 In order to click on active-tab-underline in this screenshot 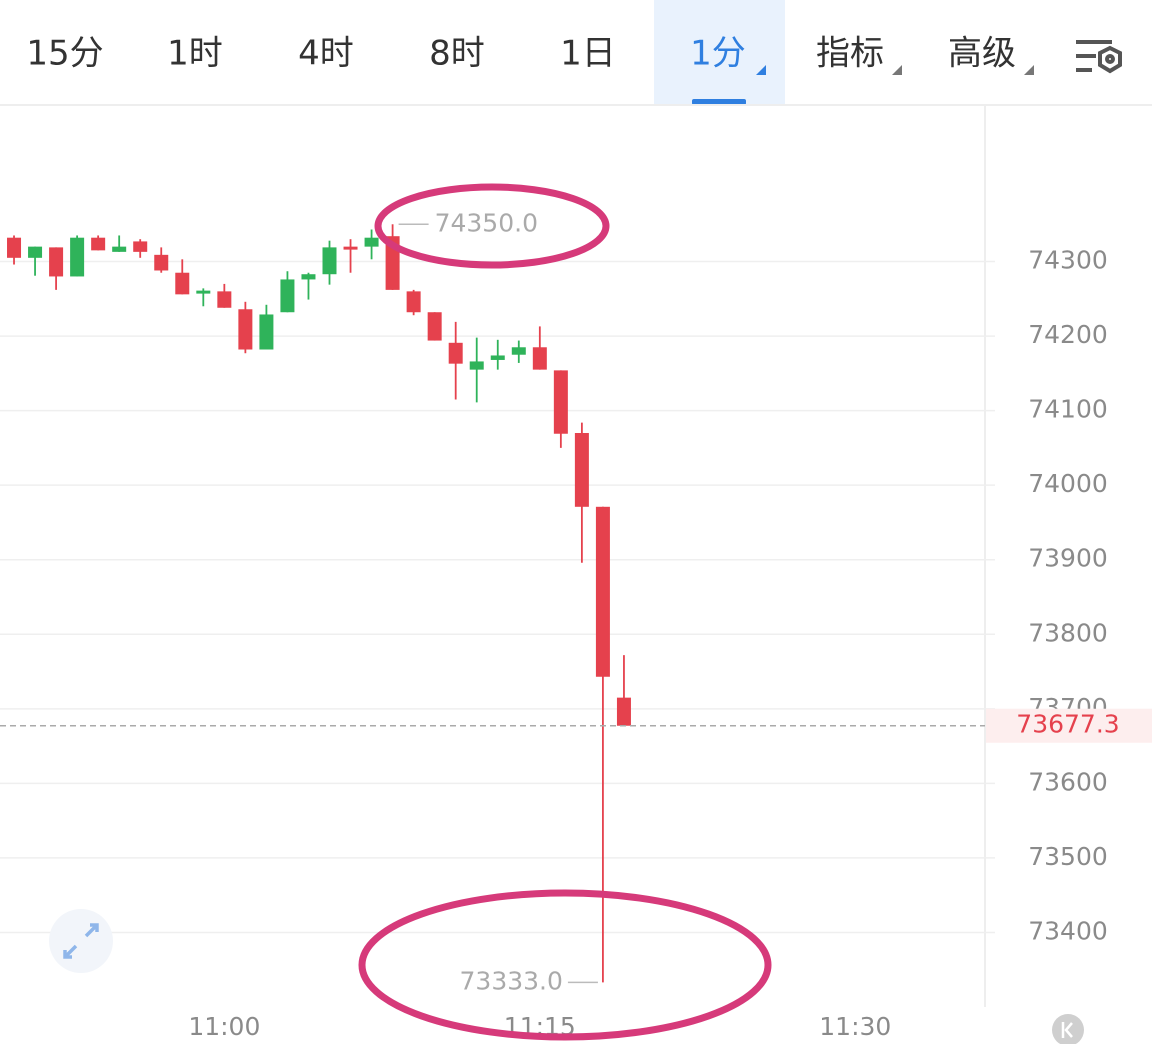, I will do `click(719, 102)`.